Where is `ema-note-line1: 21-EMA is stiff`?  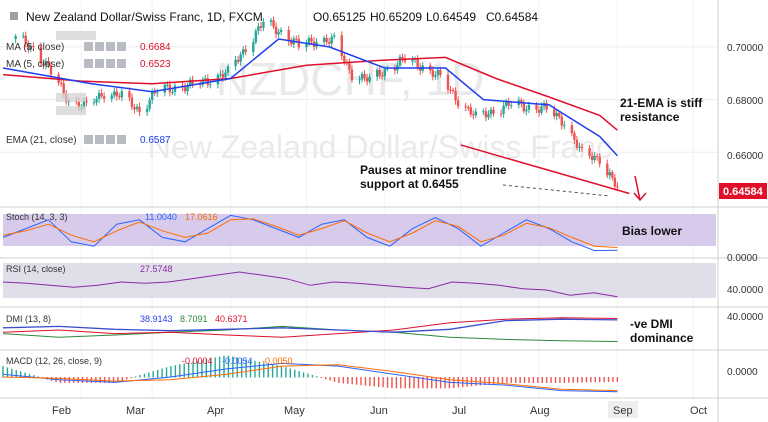 ema-note-line1: 21-EMA is stiff is located at coordinates (661, 103).